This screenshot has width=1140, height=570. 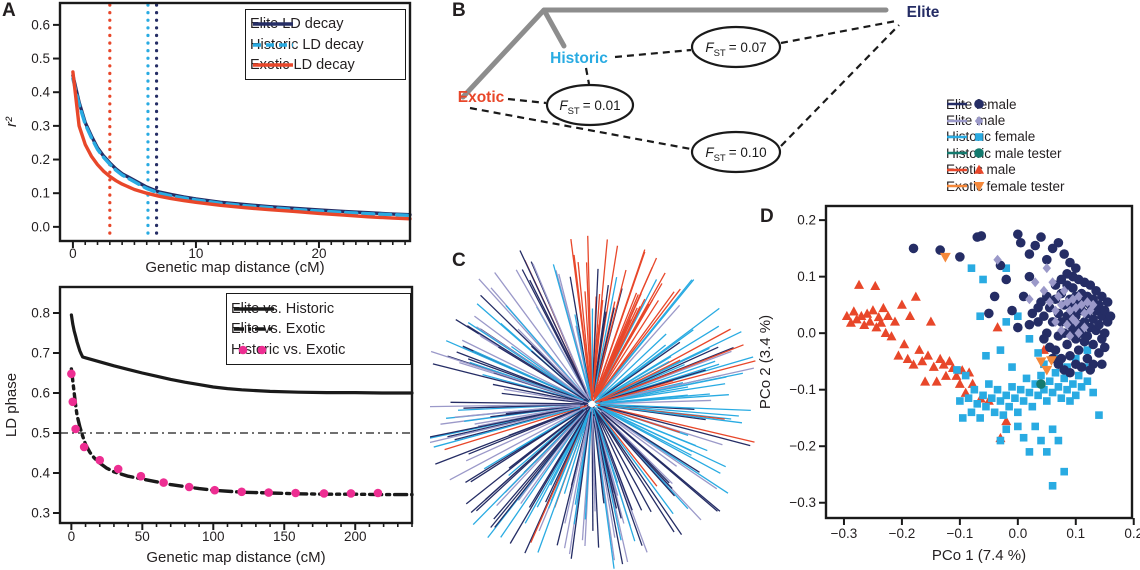 I want to click on ld_decay-ytick: 0.6, so click(x=40, y=24).